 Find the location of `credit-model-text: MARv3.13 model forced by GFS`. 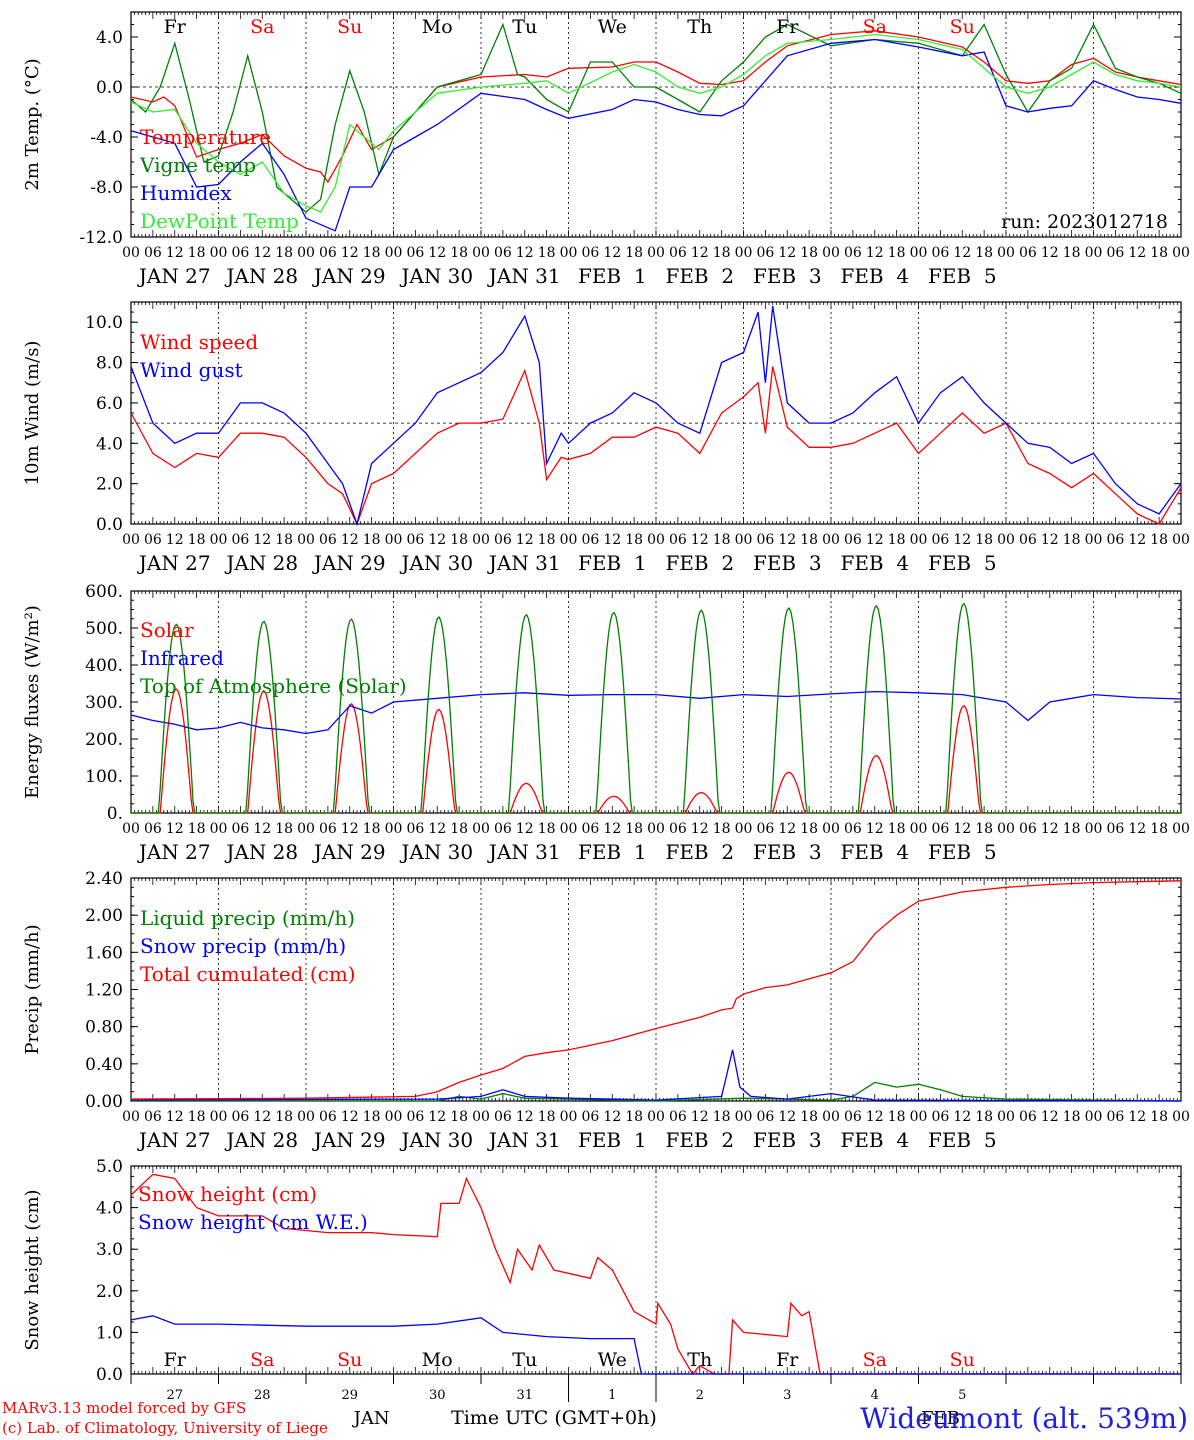

credit-model-text: MARv3.13 model forced by GFS is located at coordinates (124, 1408).